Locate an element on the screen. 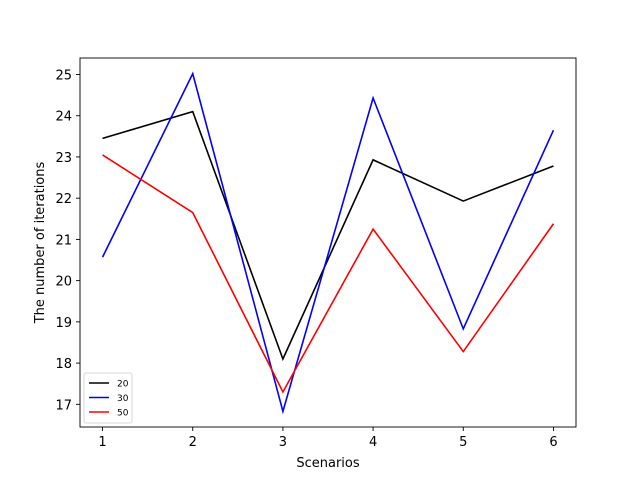 The height and width of the screenshot is (480, 640). legend: 20 30 50 is located at coordinates (108, 398).